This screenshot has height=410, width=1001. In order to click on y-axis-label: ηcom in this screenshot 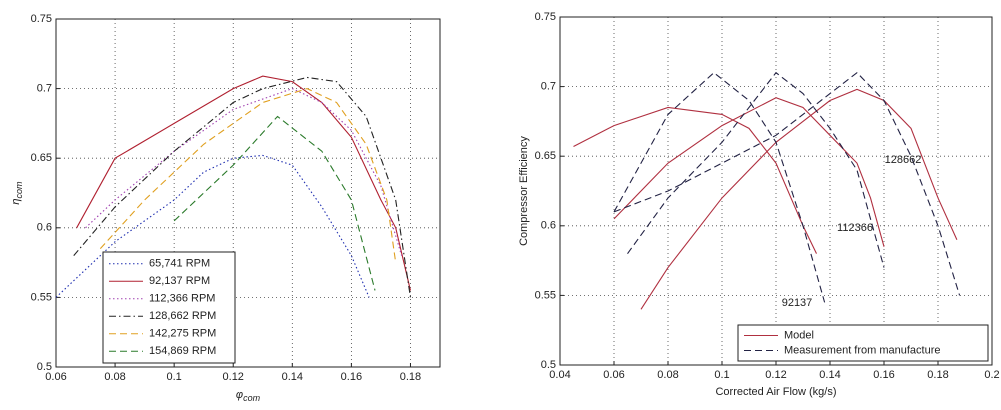, I will do `click(17, 193)`.